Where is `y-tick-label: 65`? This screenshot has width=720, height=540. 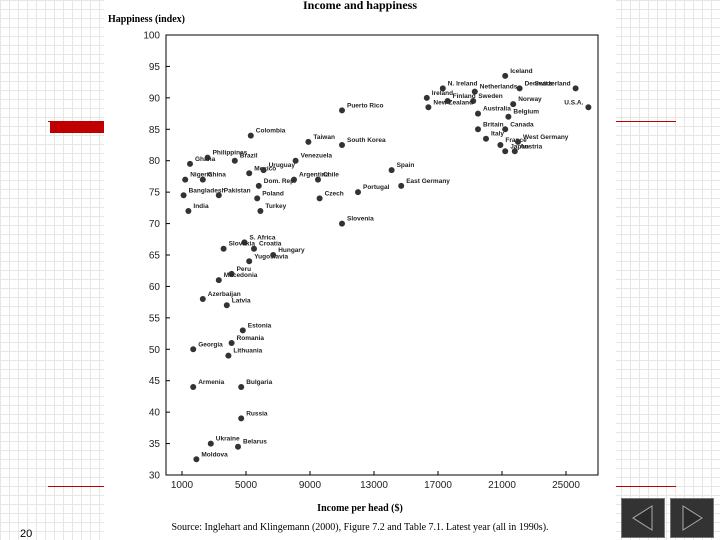 y-tick-label: 65 is located at coordinates (155, 256).